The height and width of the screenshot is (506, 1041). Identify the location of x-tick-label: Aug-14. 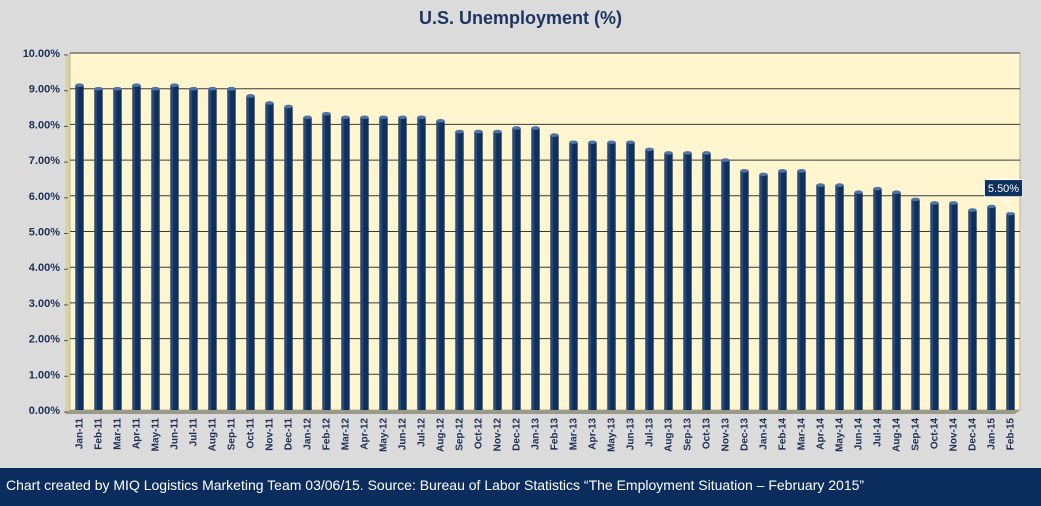
(897, 435).